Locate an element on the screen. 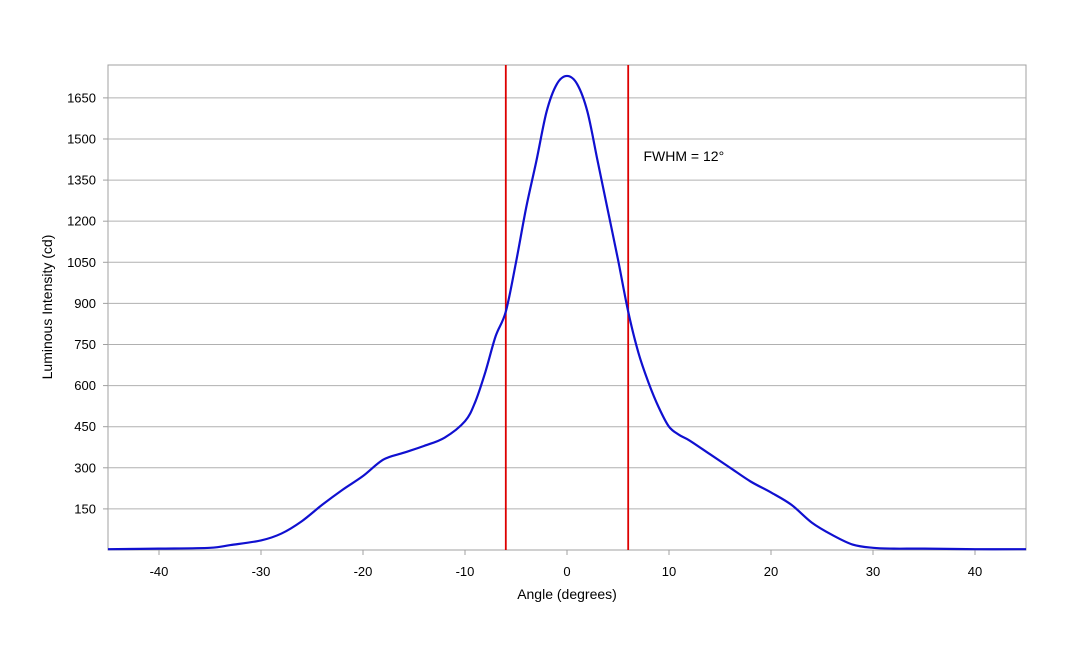 The image size is (1080, 648). y-axis-title: Luminous Intensity (cd) is located at coordinates (47, 307).